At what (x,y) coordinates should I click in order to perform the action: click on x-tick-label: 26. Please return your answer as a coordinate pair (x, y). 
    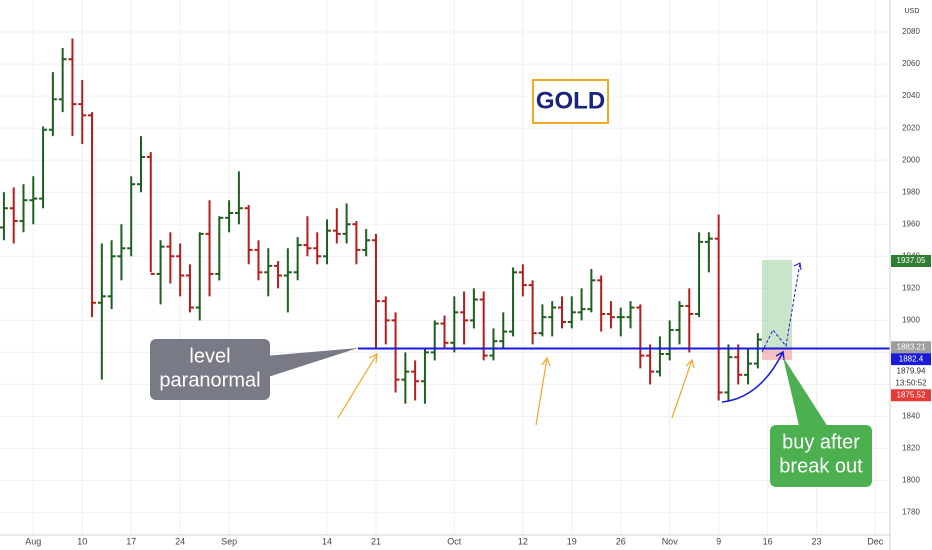
    Looking at the image, I should click on (621, 541).